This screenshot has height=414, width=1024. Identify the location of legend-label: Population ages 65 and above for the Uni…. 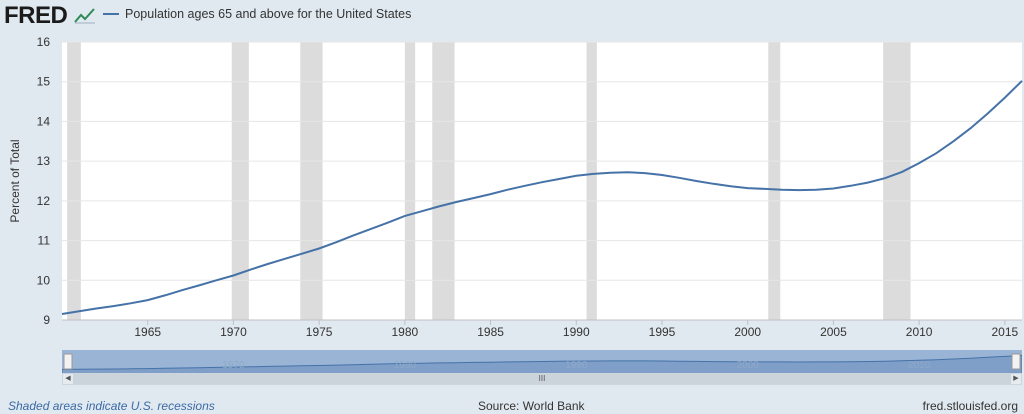
(268, 14).